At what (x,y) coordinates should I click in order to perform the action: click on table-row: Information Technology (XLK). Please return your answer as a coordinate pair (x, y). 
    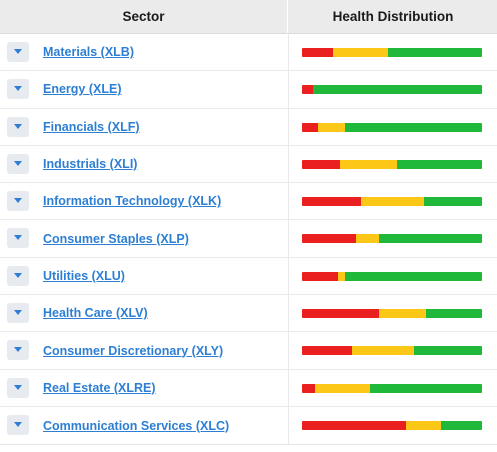
    Looking at the image, I should click on (248, 202).